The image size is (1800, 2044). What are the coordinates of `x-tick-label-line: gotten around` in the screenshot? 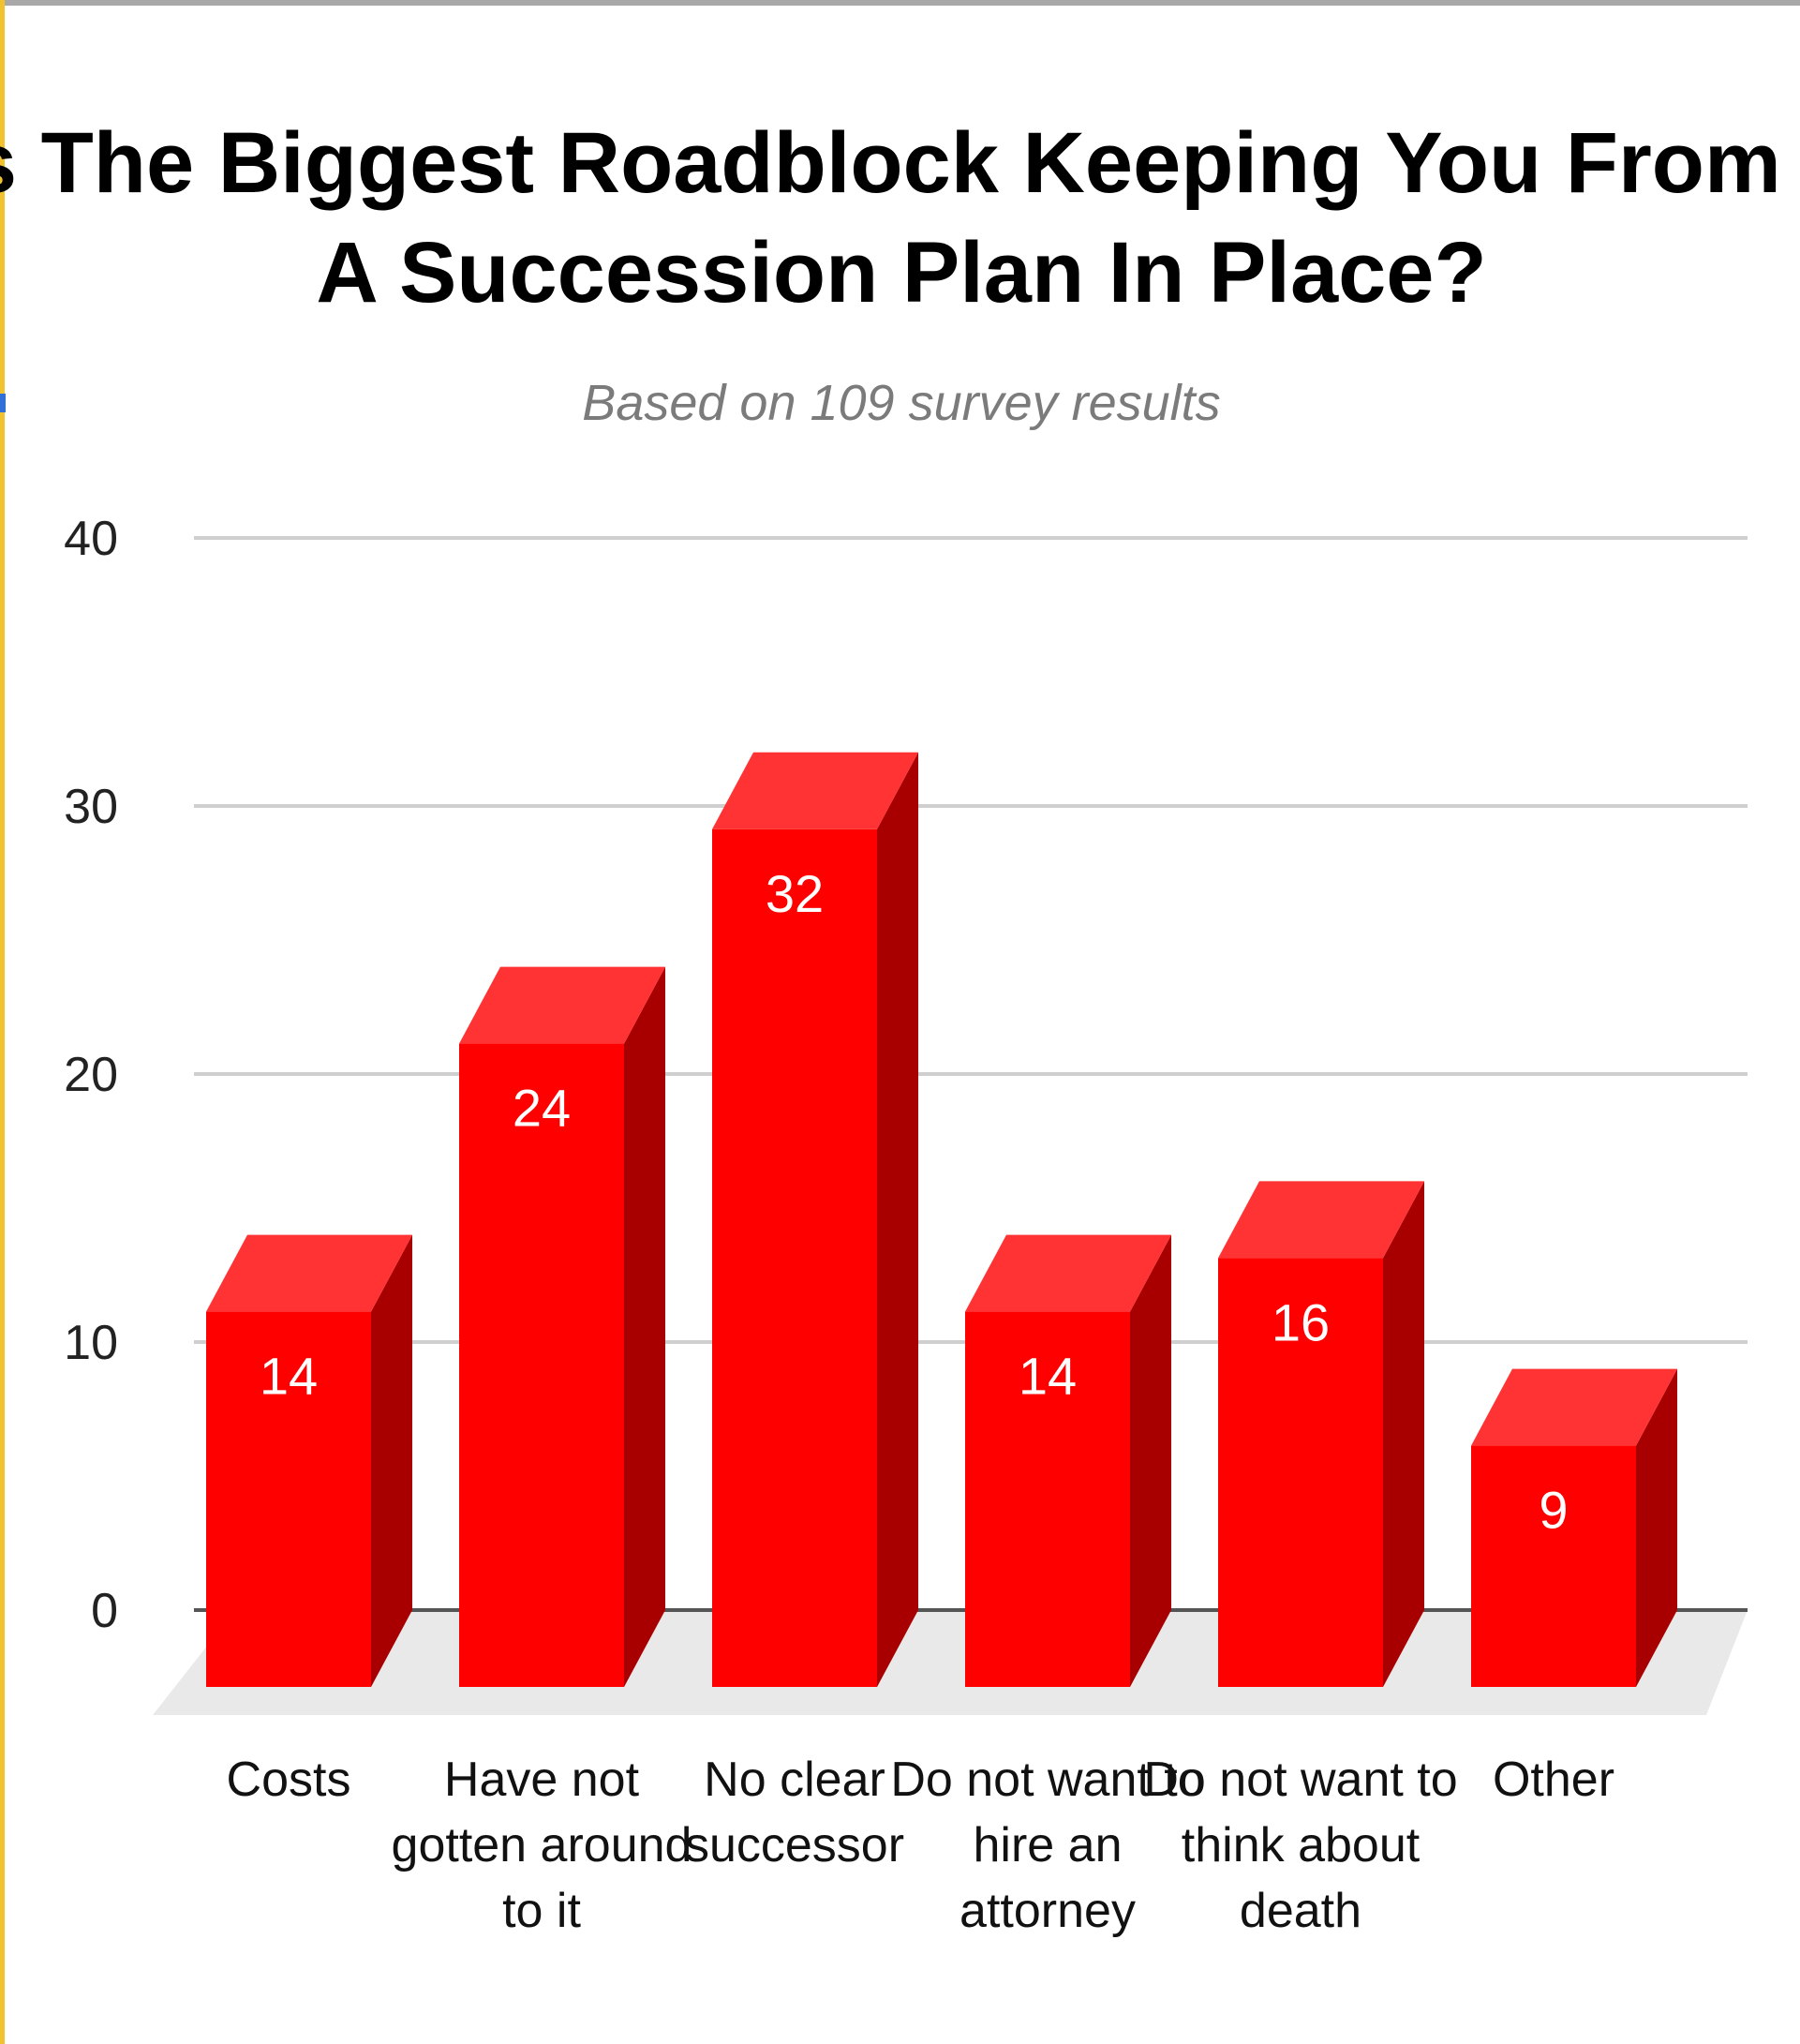 It's located at (542, 1845).